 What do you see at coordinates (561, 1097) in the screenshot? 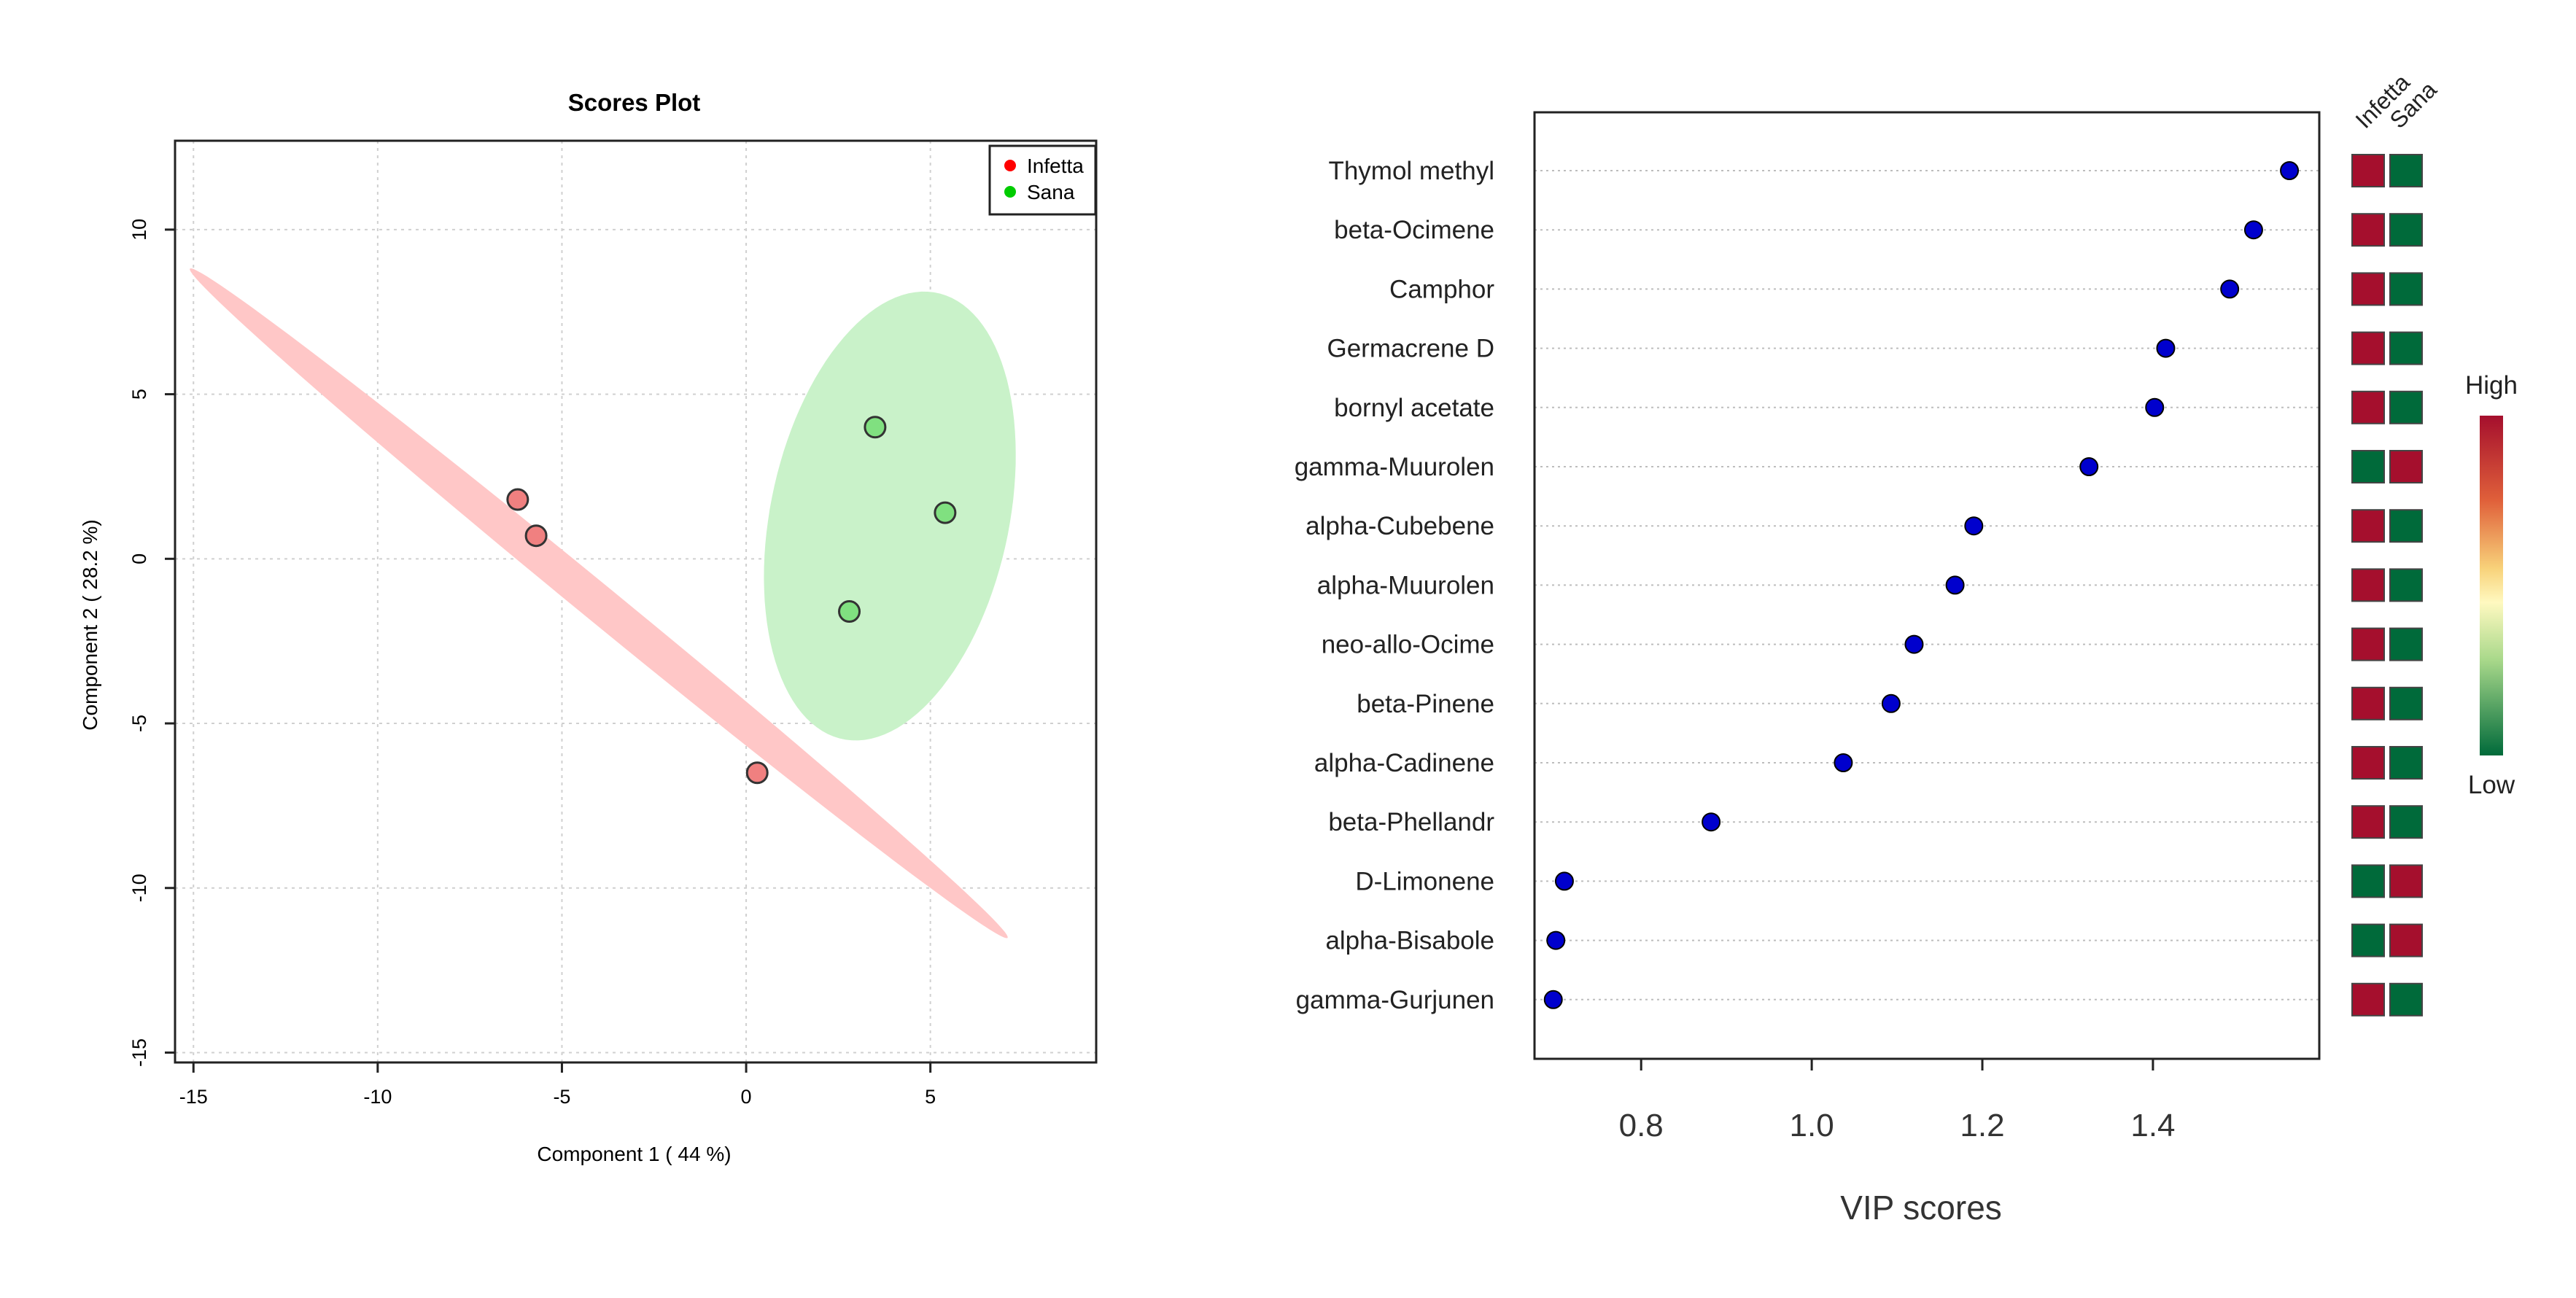
I see `x-tick-label: -5` at bounding box center [561, 1097].